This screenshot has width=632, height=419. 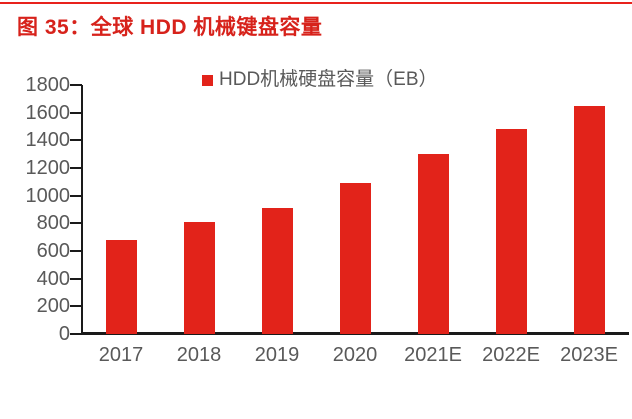 What do you see at coordinates (53, 306) in the screenshot?
I see `y-axis-label: 200` at bounding box center [53, 306].